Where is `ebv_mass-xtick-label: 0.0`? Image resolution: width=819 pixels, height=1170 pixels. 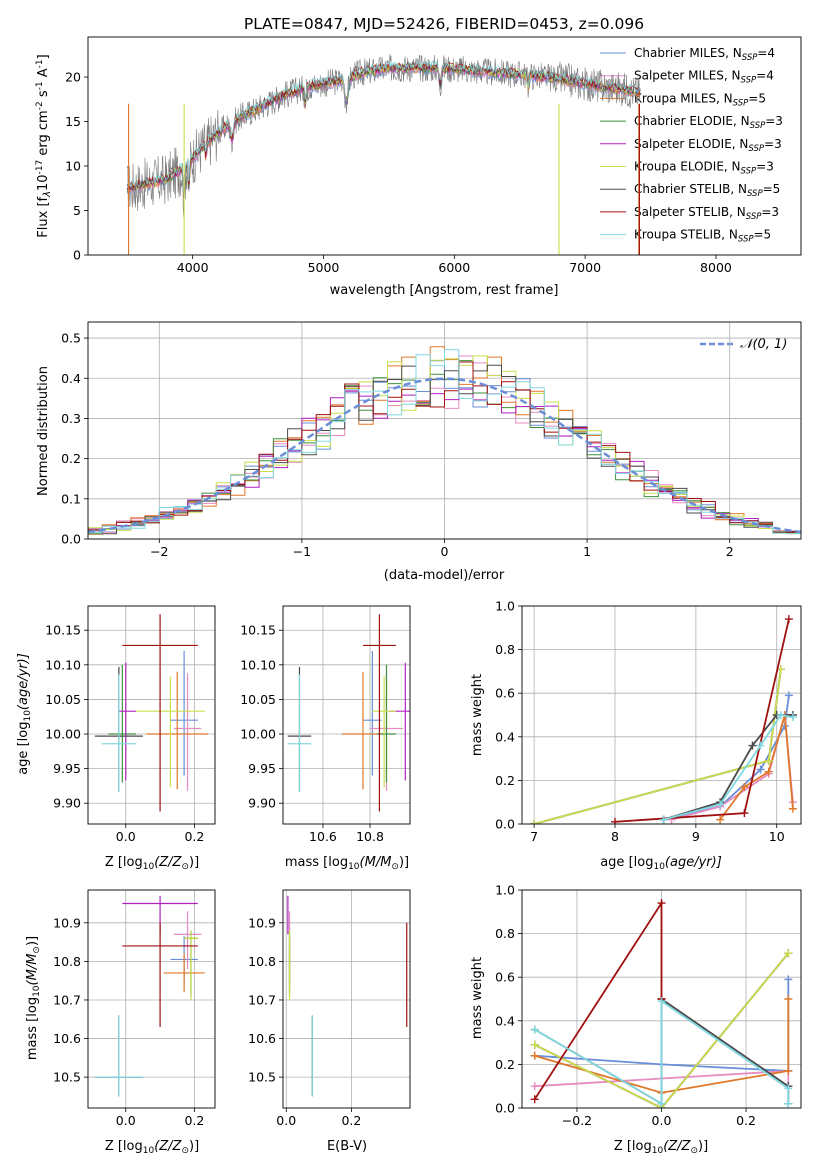 ebv_mass-xtick-label: 0.0 is located at coordinates (286, 1120).